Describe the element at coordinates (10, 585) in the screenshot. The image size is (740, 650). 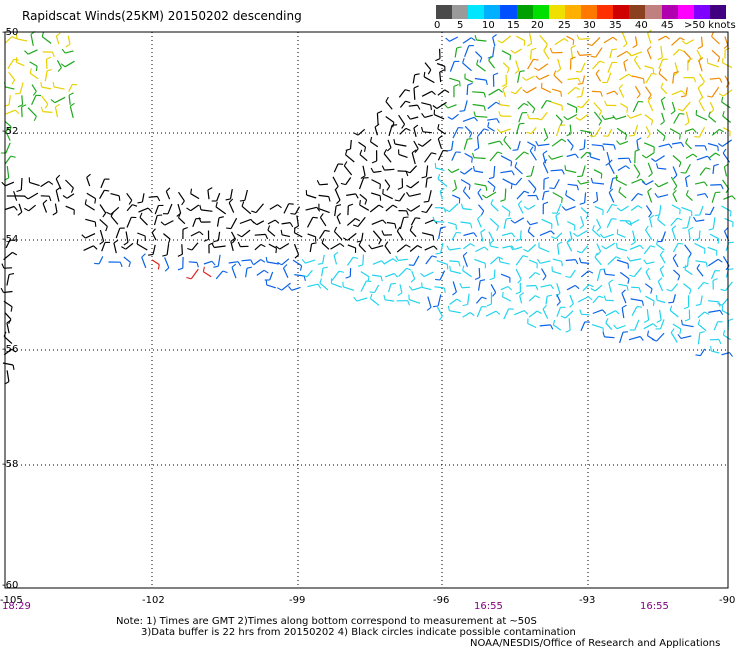
I see `lat-label-60: -60` at that location.